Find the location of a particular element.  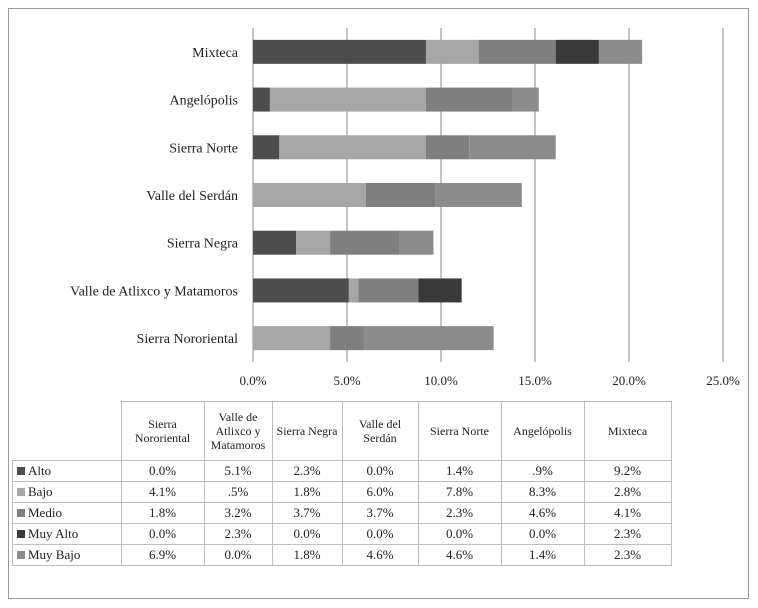

row-label-text: Medio is located at coordinates (45, 512).